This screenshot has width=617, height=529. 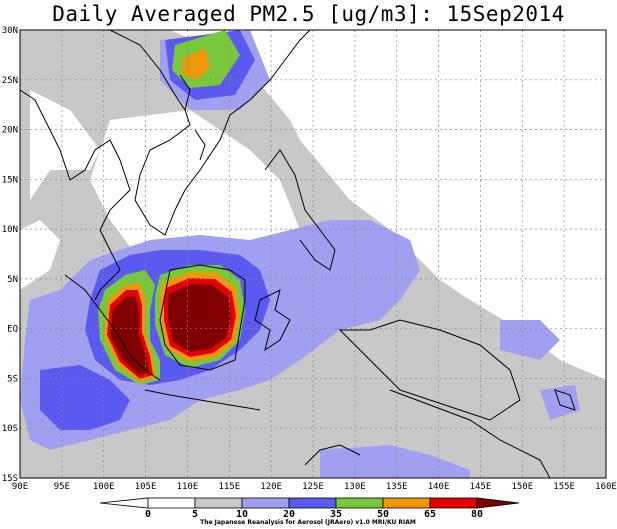 What do you see at coordinates (289, 514) in the screenshot?
I see `colorbar-label: 20` at bounding box center [289, 514].